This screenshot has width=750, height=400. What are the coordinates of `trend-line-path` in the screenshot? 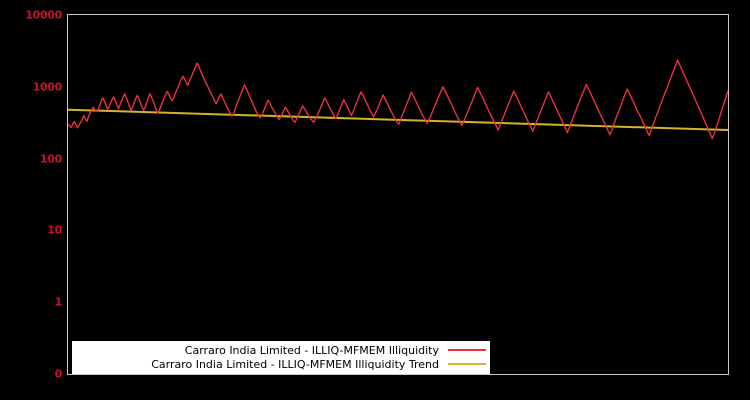 It's located at (398, 120).